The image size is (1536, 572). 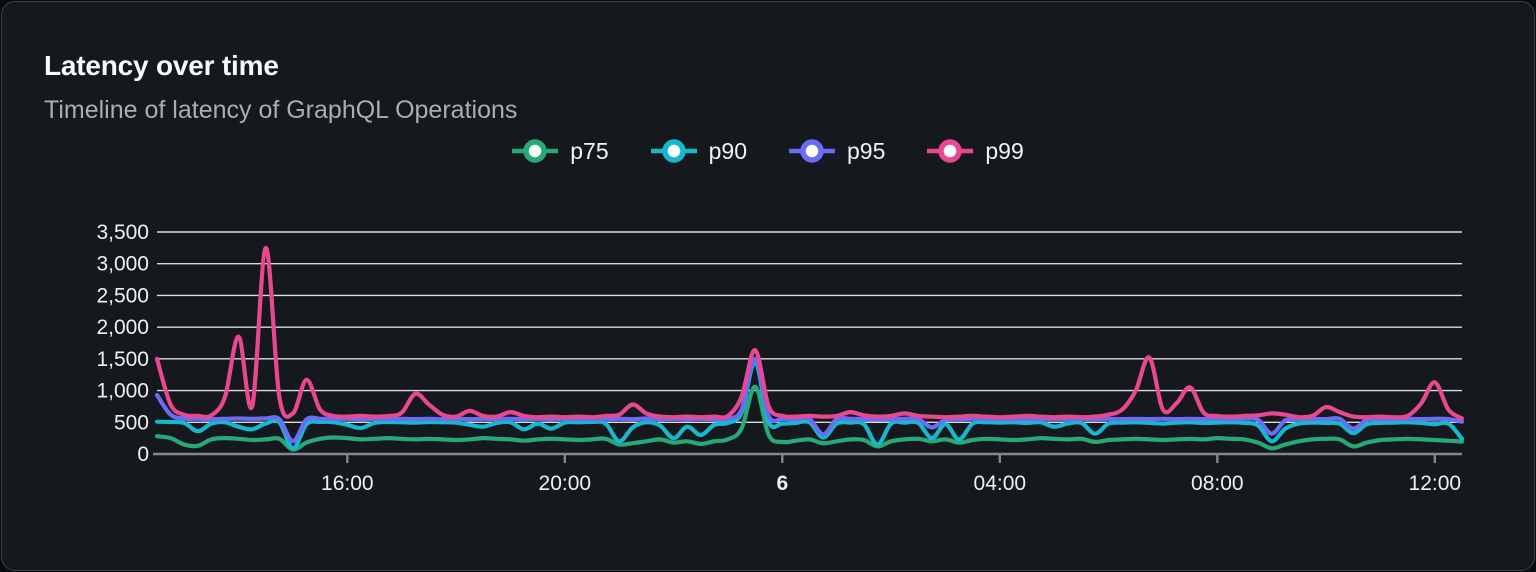 I want to click on x-tick-label: 04:00, so click(x=1000, y=483).